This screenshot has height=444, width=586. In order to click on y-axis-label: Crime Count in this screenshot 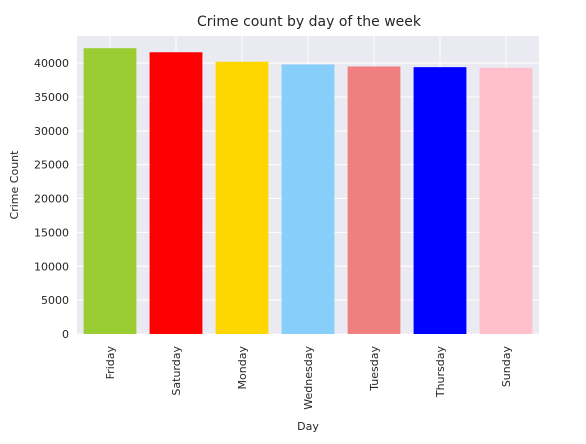, I will do `click(14, 185)`.